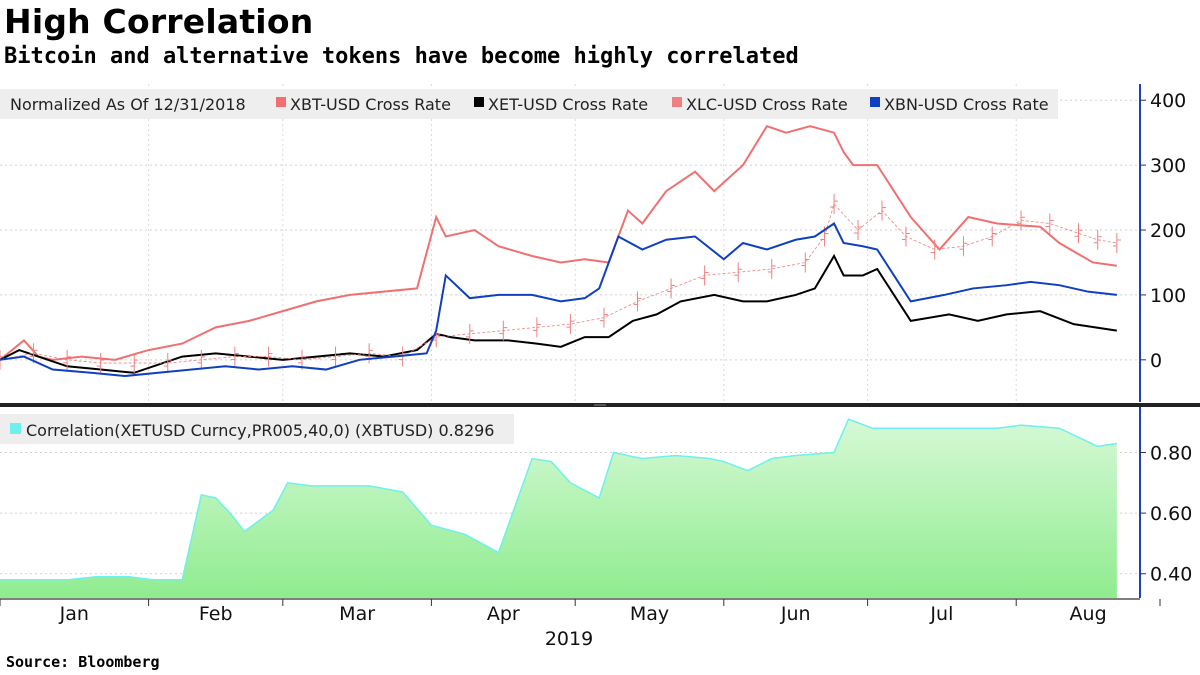  I want to click on y-tick-label-top: 100, so click(1168, 296).